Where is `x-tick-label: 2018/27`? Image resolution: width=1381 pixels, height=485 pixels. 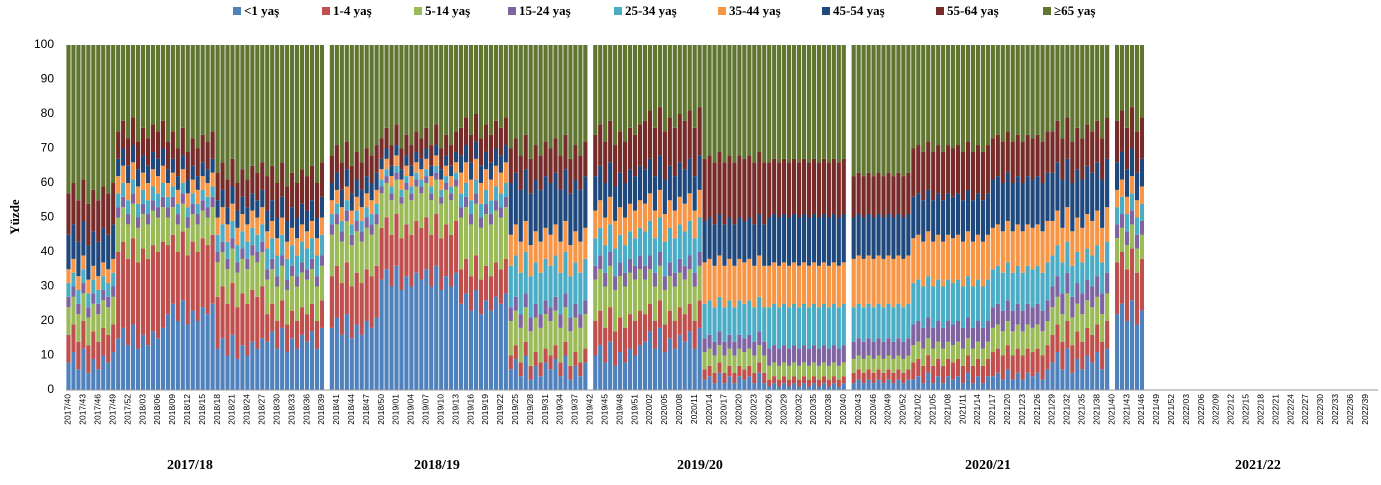 x-tick-label: 2018/27 is located at coordinates (262, 409).